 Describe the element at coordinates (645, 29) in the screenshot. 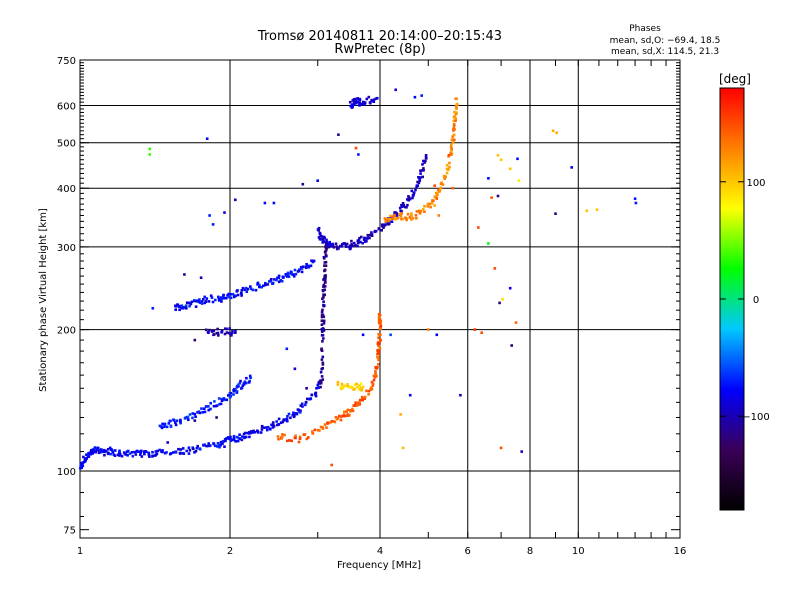

I see `phases-header: Phases` at that location.